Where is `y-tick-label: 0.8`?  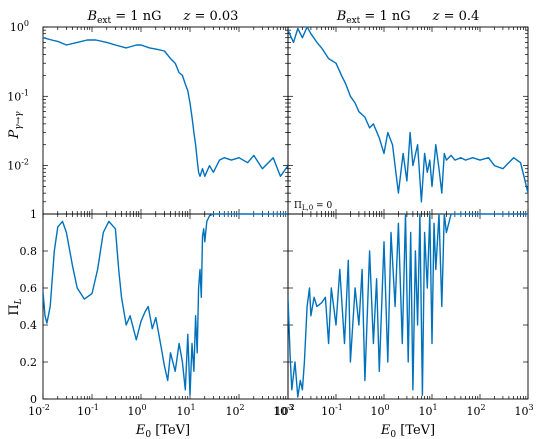 y-tick-label: 0.8 is located at coordinates (29, 251).